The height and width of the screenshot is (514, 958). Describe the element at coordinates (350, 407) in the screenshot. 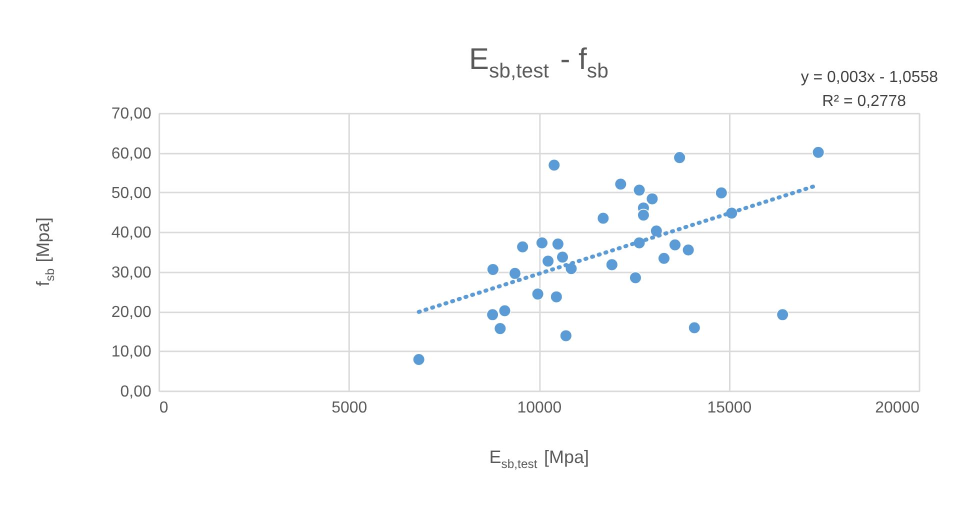

I see `x-tick-label: 5000` at that location.